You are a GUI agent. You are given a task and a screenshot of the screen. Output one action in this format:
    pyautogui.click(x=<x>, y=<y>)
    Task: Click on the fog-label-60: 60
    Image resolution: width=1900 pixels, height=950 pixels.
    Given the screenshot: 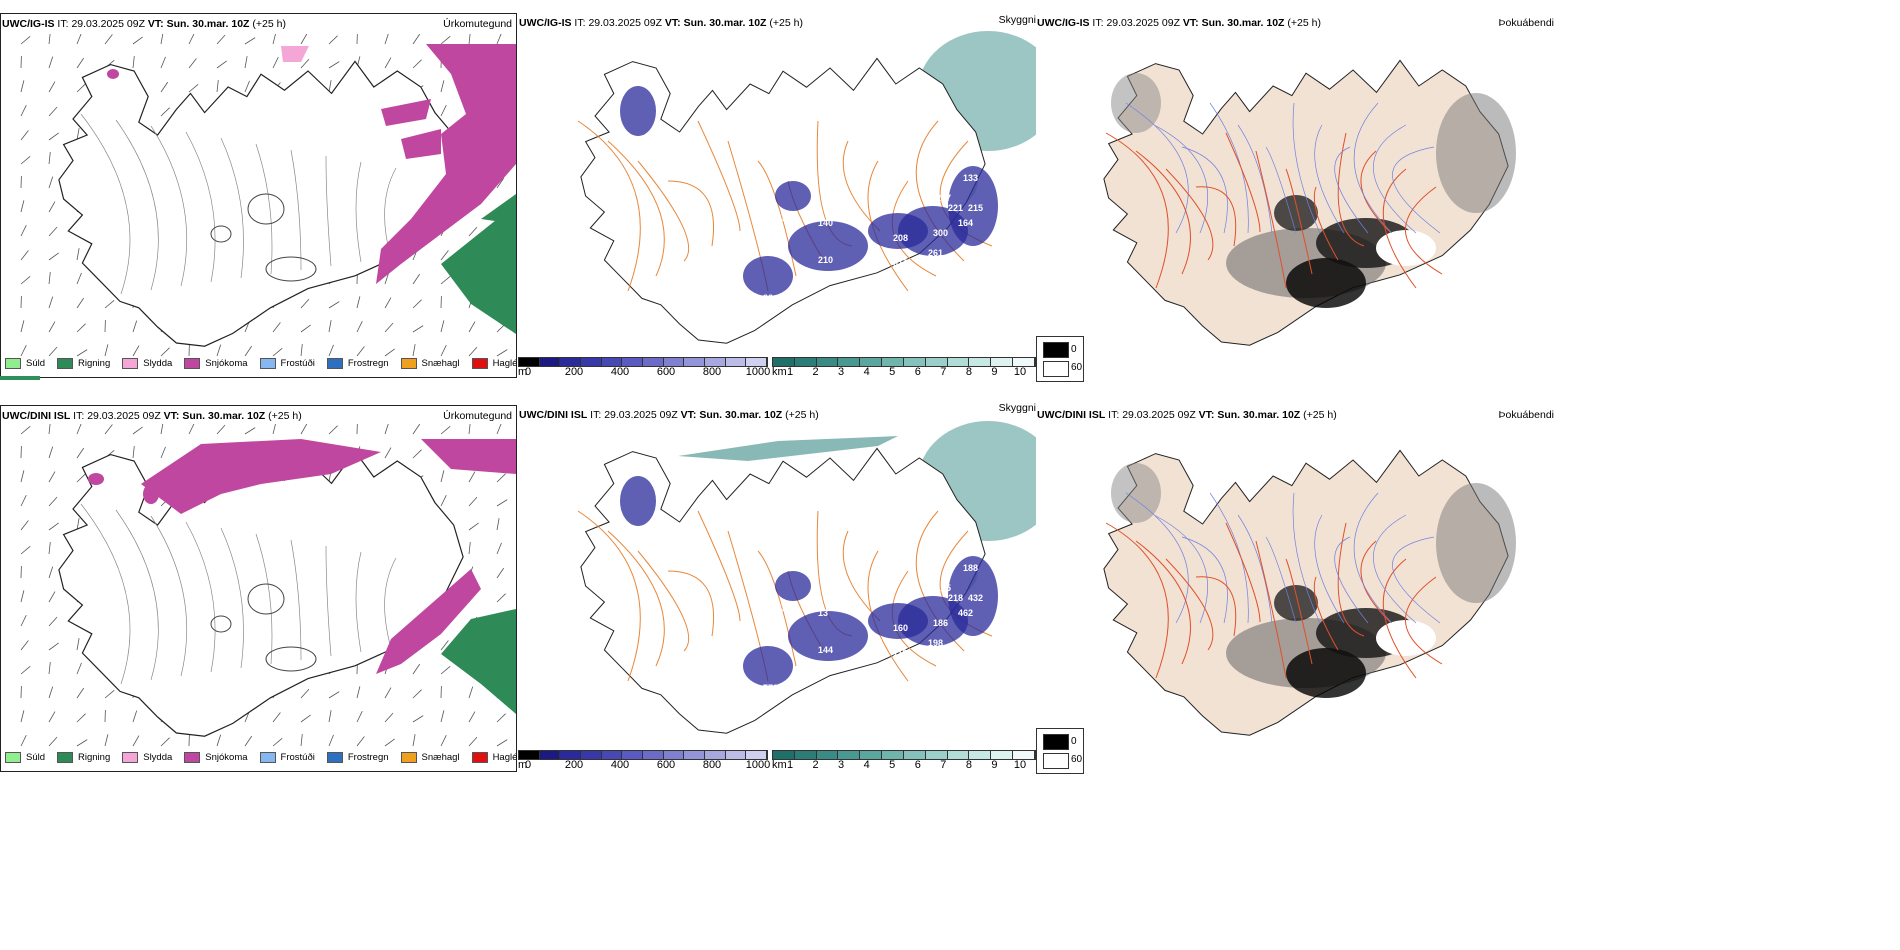 What is the action you would take?
    pyautogui.click(x=1077, y=367)
    